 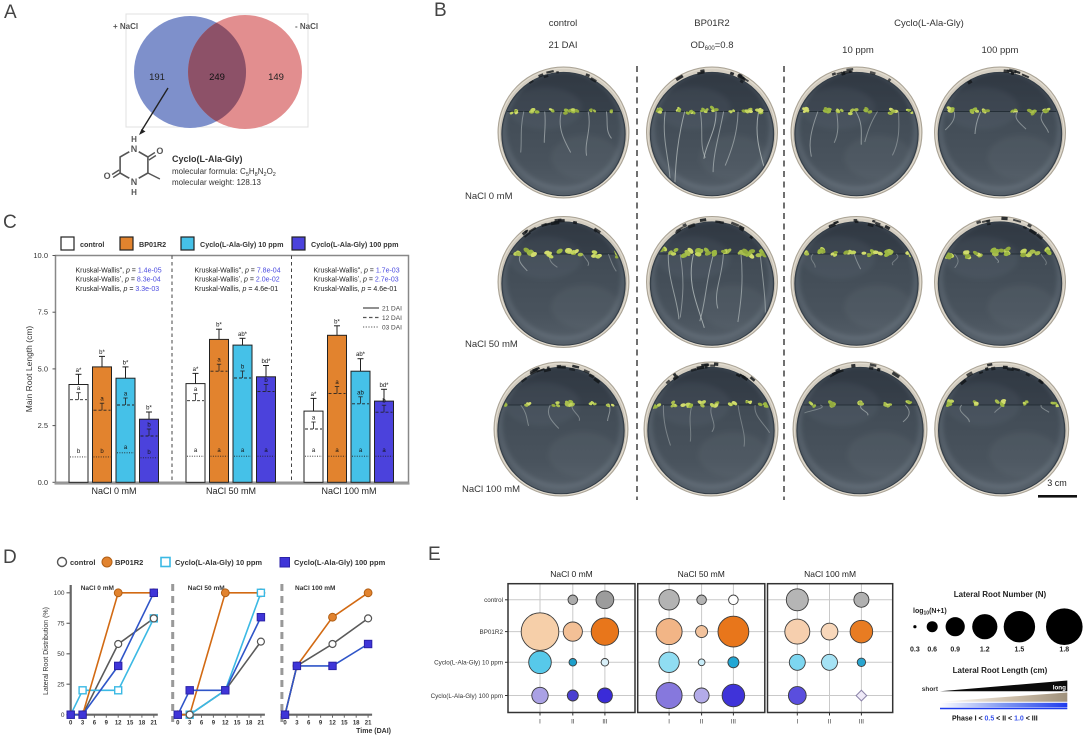 What do you see at coordinates (392, 309) in the screenshot?
I see `svg-text: 21 DAI` at bounding box center [392, 309].